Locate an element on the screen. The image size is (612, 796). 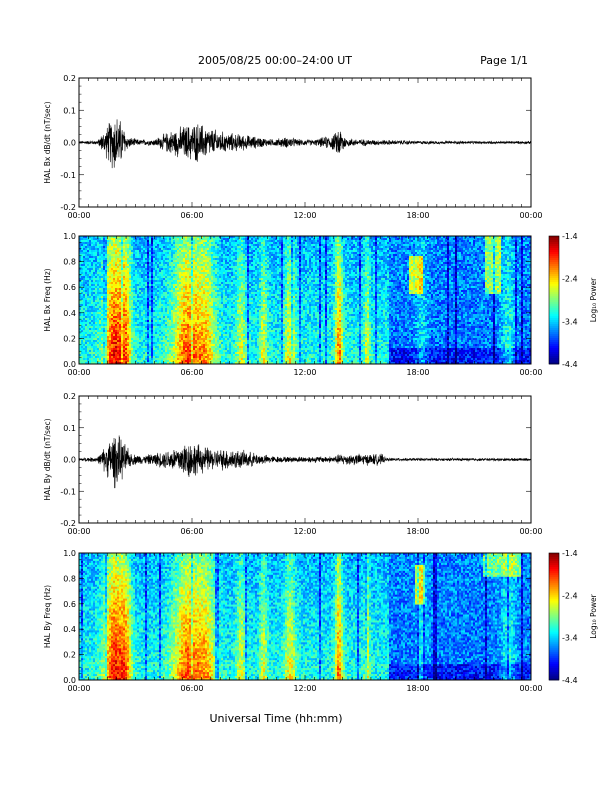
page-title: 2005/08/25 00:00–24:00 UT is located at coordinates (275, 60).